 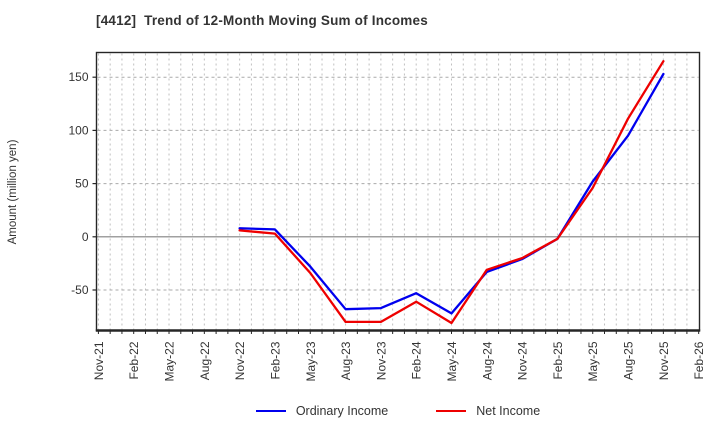 I want to click on svg-text: 100, so click(x=78, y=130).